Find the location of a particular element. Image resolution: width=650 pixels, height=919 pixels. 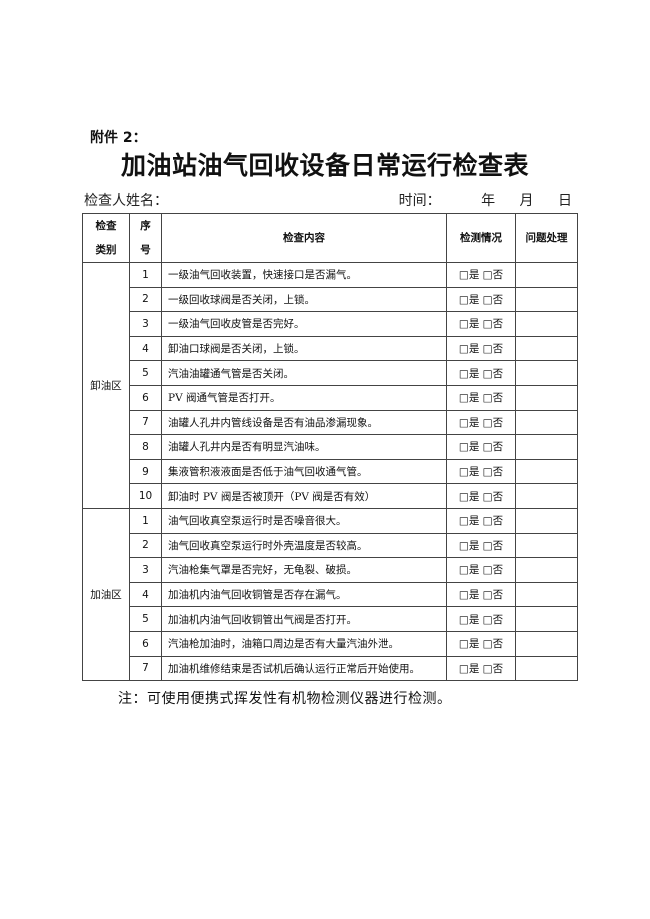

table-row: 6 汽油枪加油时，油箱口周边是否有大量汽油外泄。 □是 □否 is located at coordinates (330, 643).